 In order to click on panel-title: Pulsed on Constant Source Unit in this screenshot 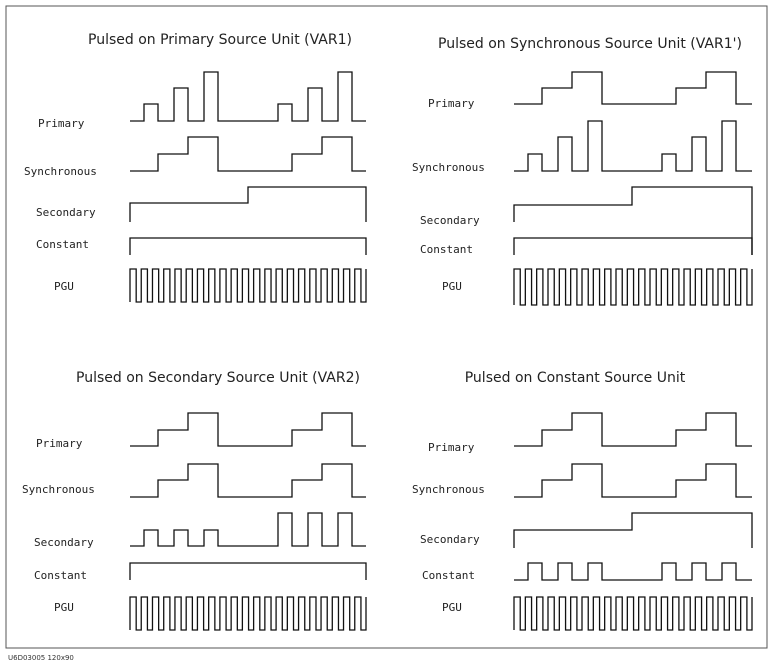, I will do `click(575, 378)`.